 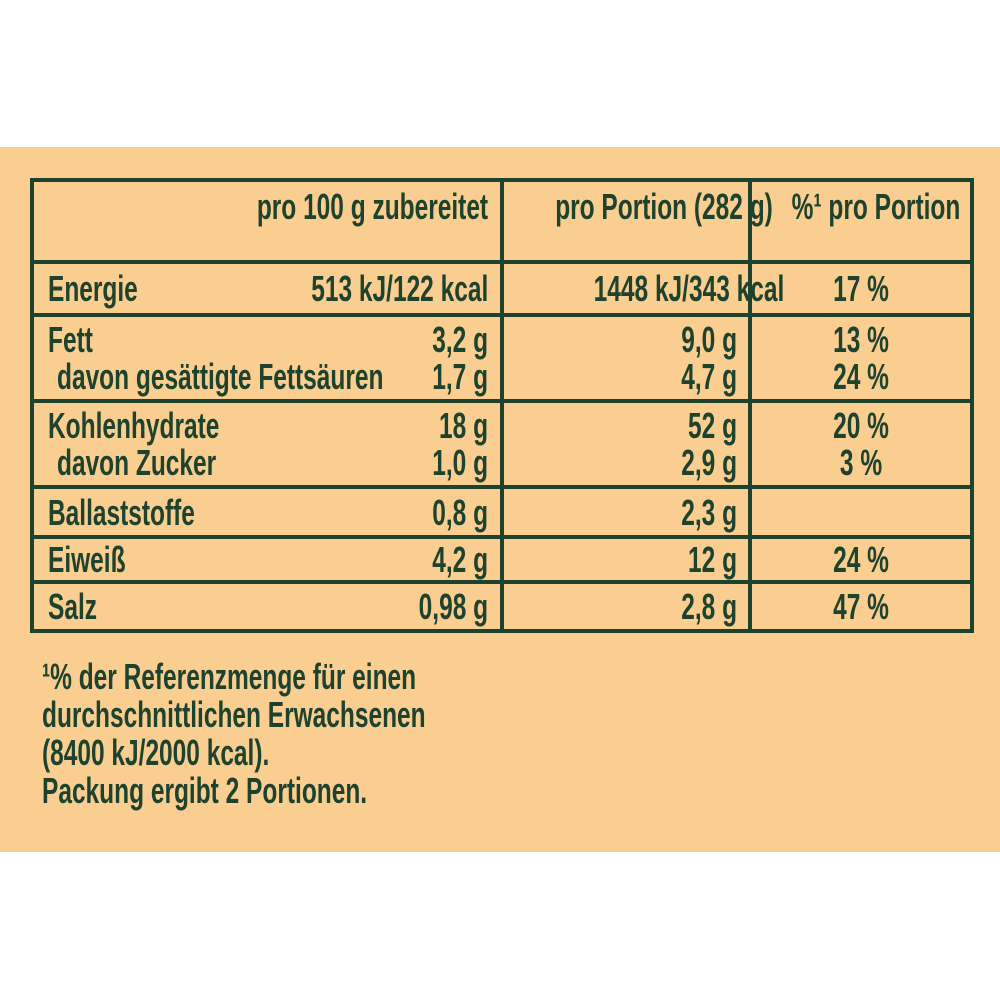 I want to click on footnote-line: (8400 kJ/2000 kcal)., so click(x=156, y=752).